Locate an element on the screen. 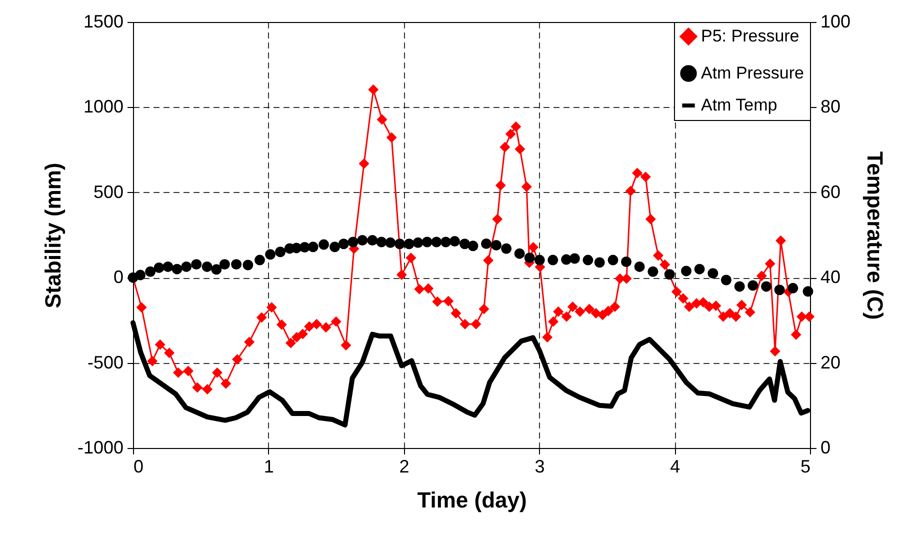  y2-tick-label: 60 is located at coordinates (830, 192).